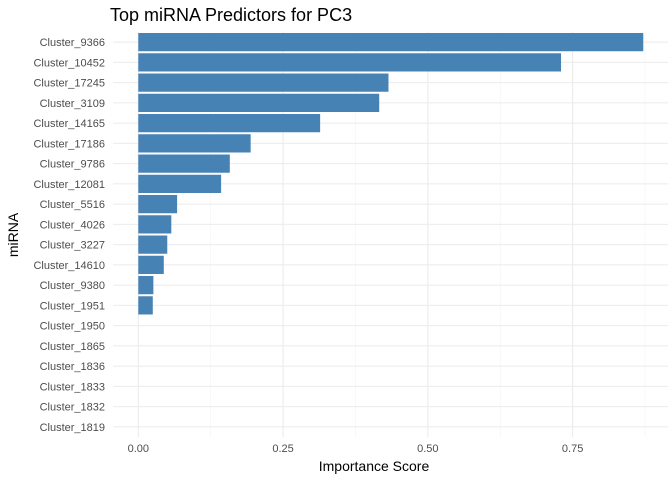  Describe the element at coordinates (72, 327) in the screenshot. I see `y-tick-label: Cluster_1950` at that location.